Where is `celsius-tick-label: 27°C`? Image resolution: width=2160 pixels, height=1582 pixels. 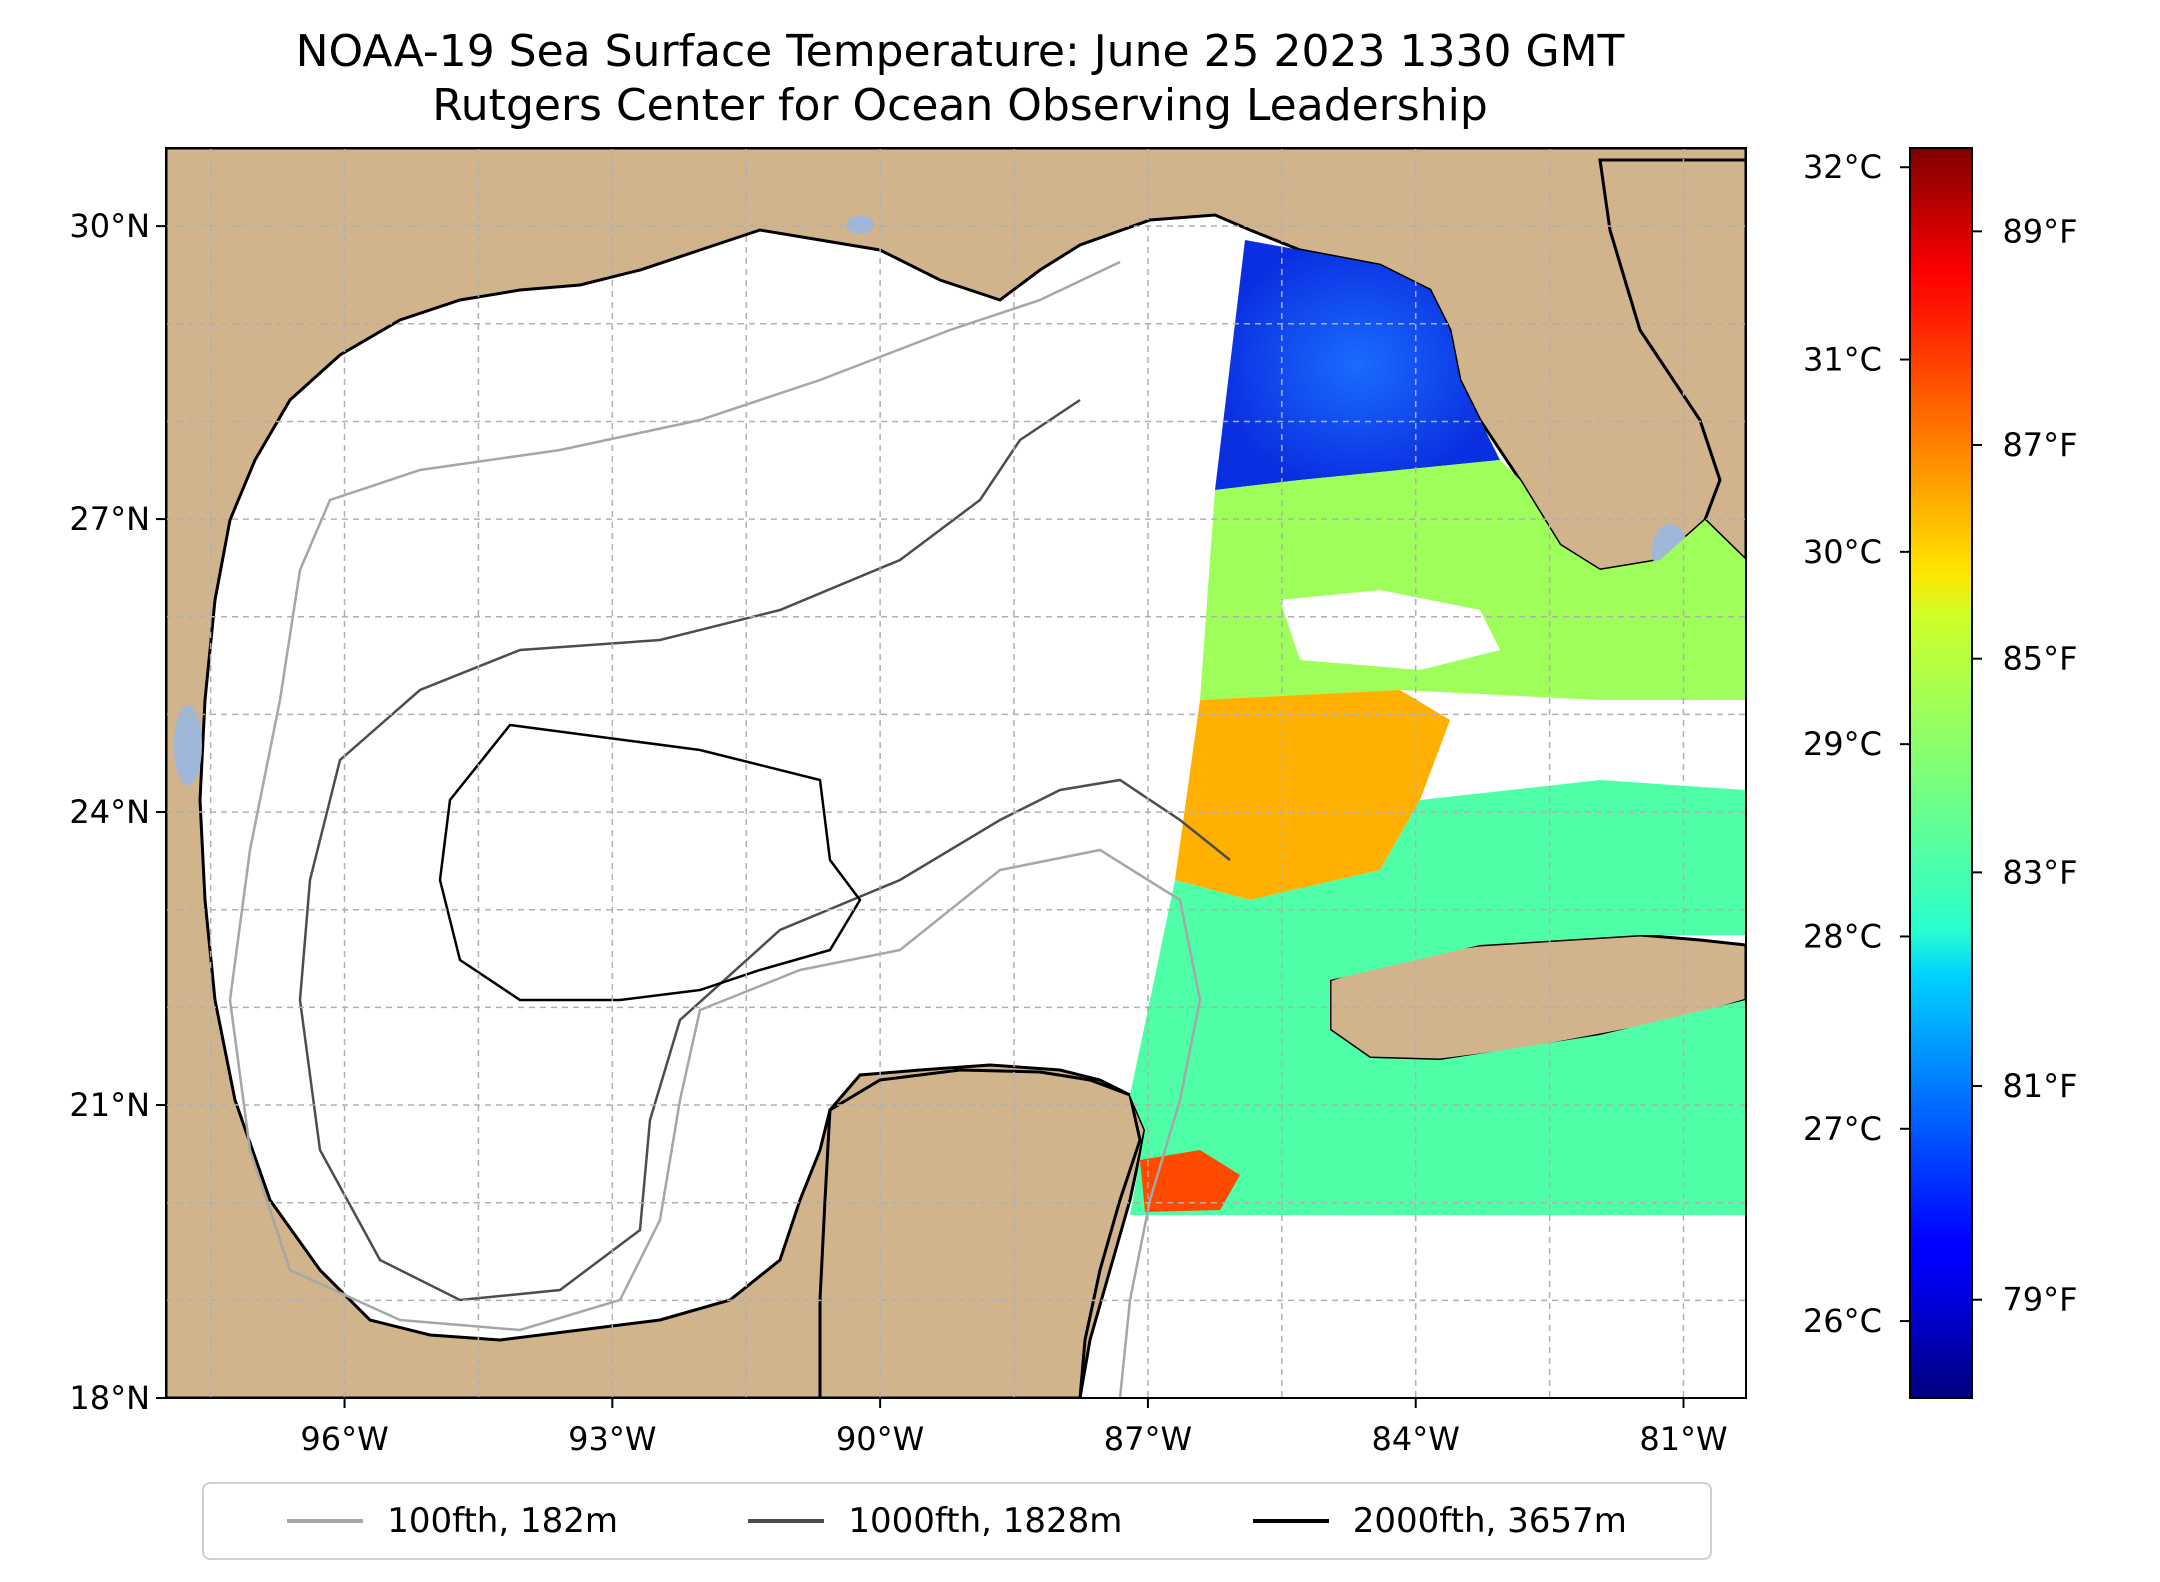
celsius-tick-label: 27°C is located at coordinates (1842, 1129).